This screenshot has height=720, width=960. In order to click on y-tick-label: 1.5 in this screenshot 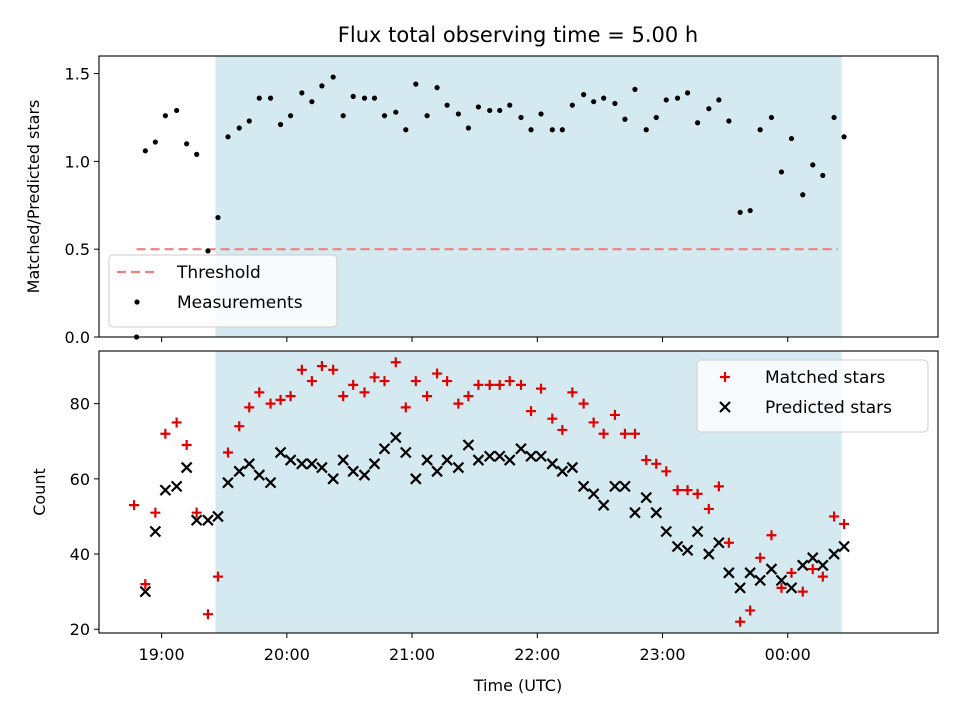, I will do `click(77, 74)`.